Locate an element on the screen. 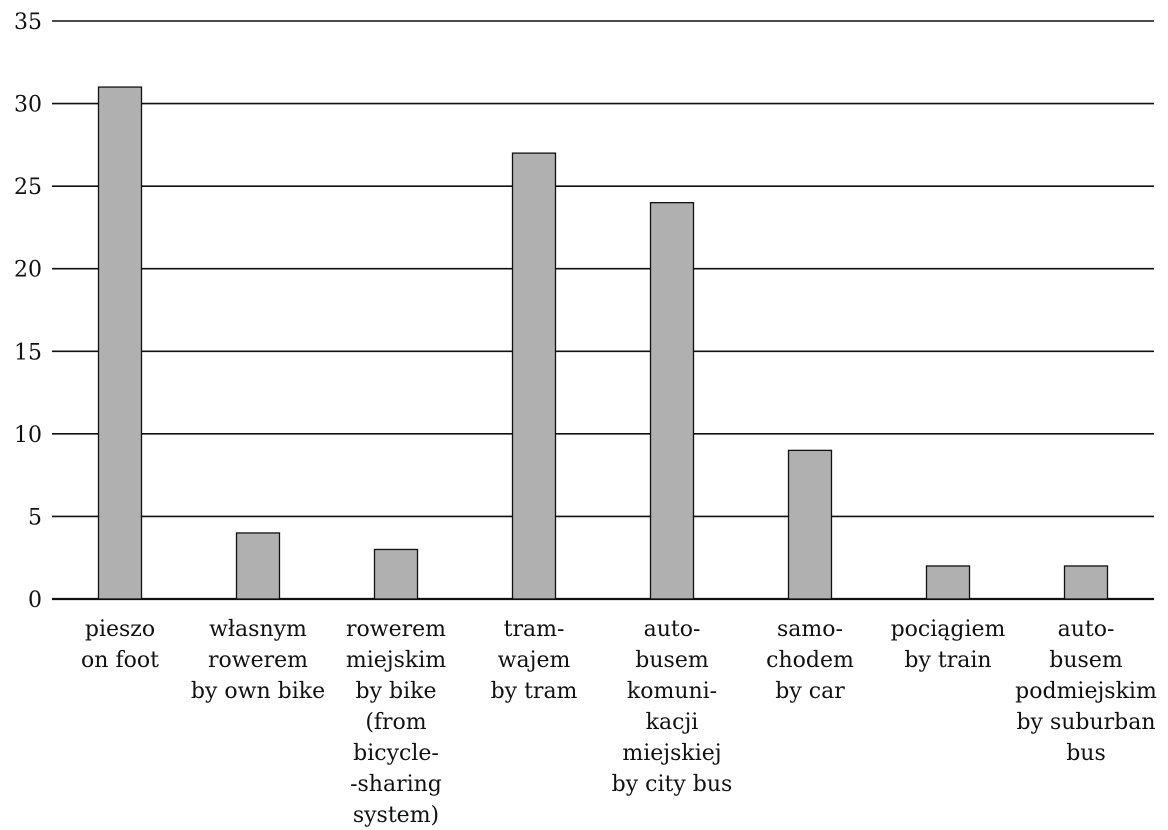 The image size is (1168, 830). x-category-label: pociągiem by train is located at coordinates (948, 645).